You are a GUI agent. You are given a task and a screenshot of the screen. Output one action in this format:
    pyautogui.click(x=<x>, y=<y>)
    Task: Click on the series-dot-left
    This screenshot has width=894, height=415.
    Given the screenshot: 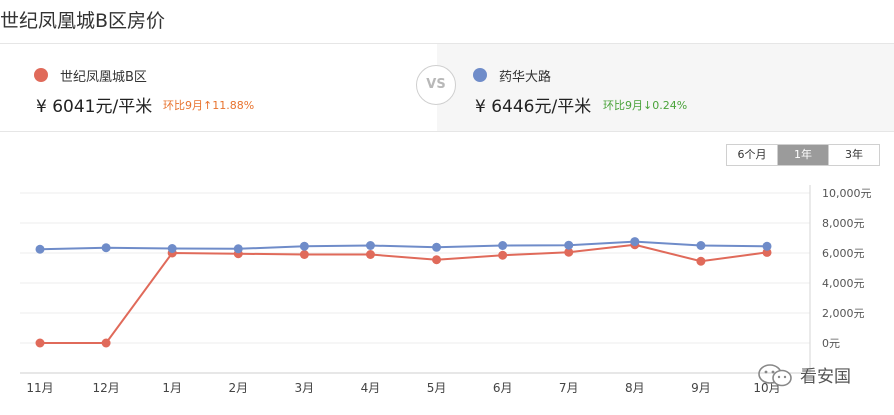 What is the action you would take?
    pyautogui.click(x=41, y=75)
    